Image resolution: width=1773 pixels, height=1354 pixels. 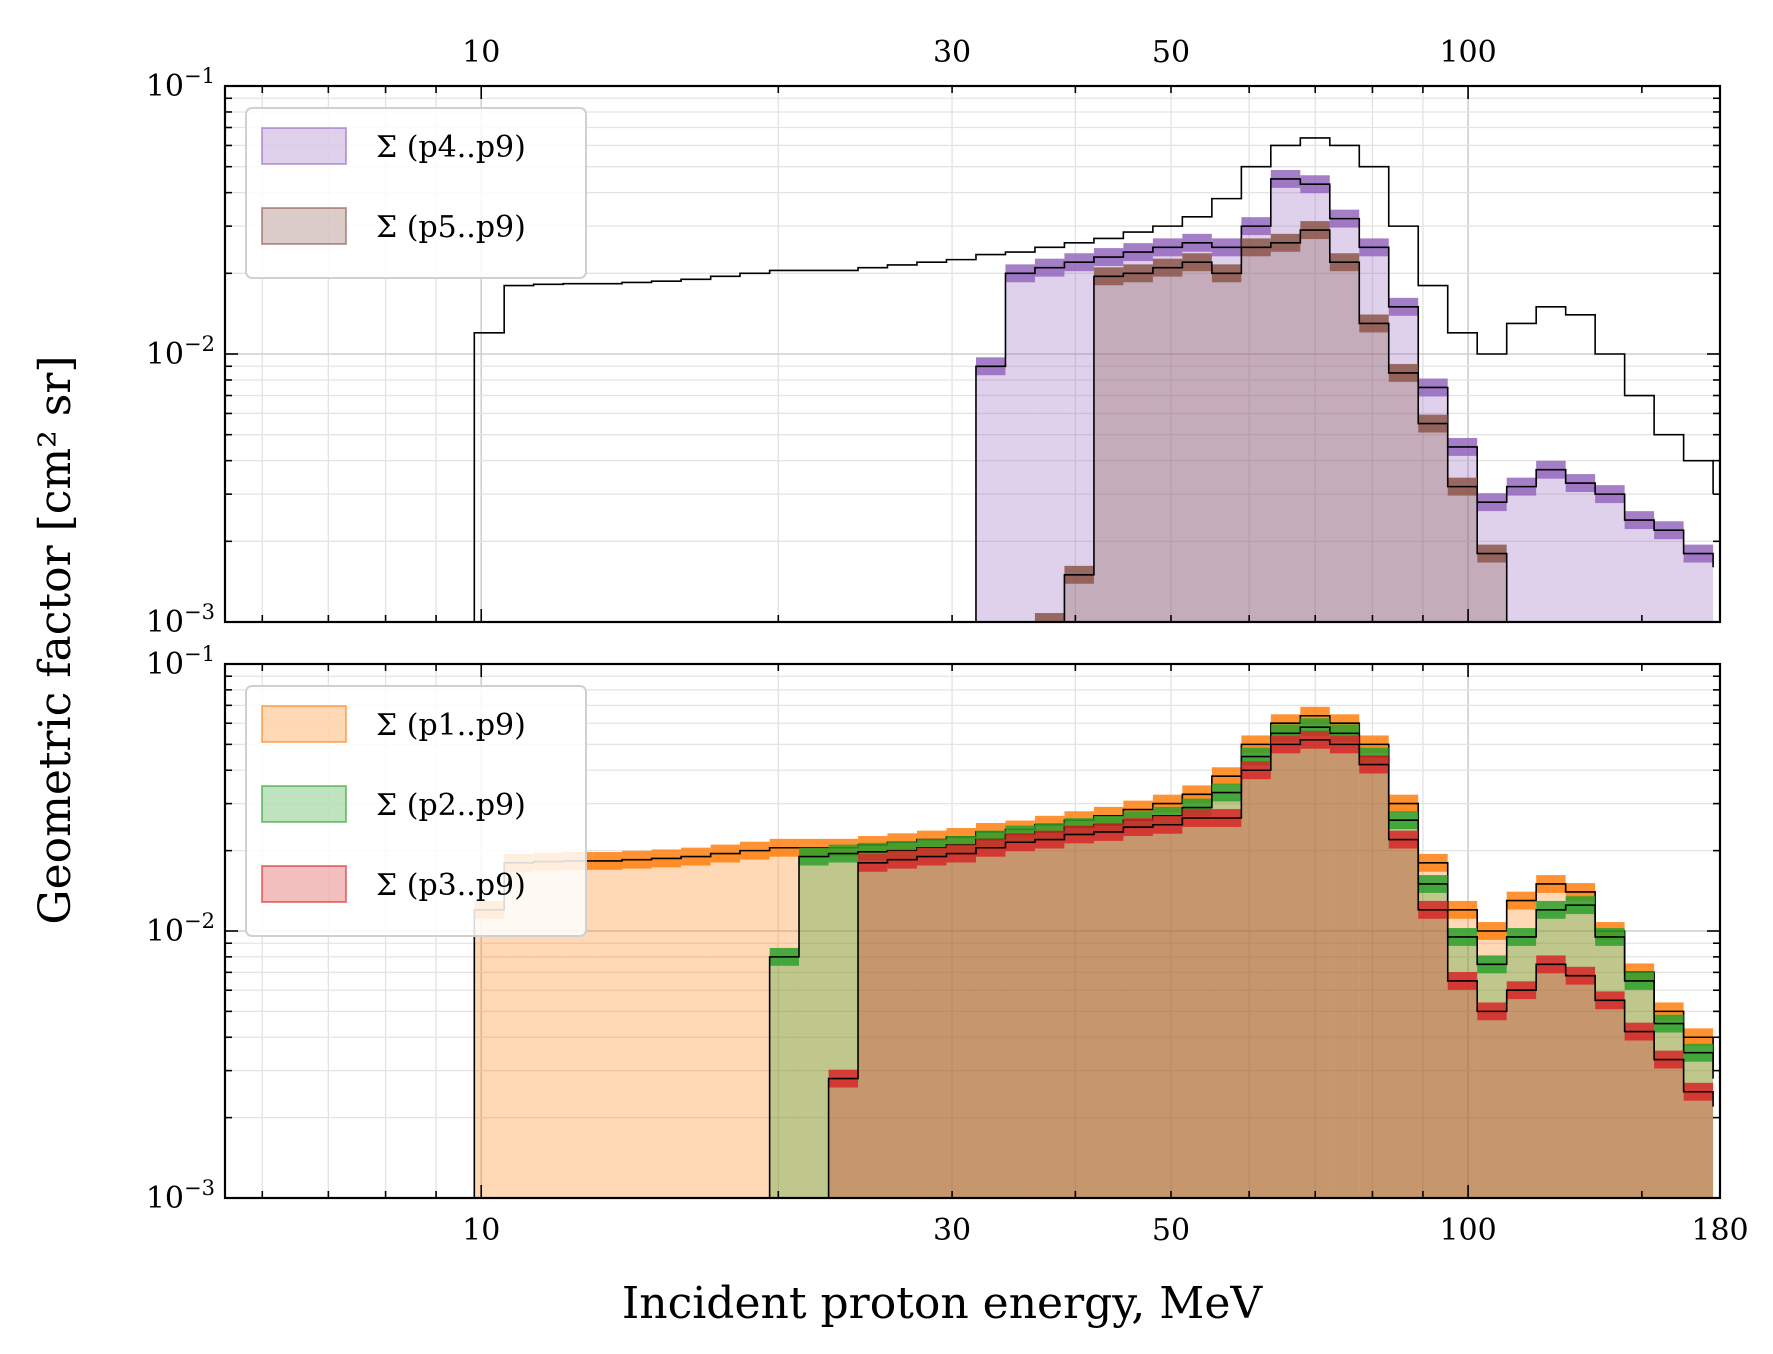 I want to click on top-legend-swatch, so click(x=304, y=226).